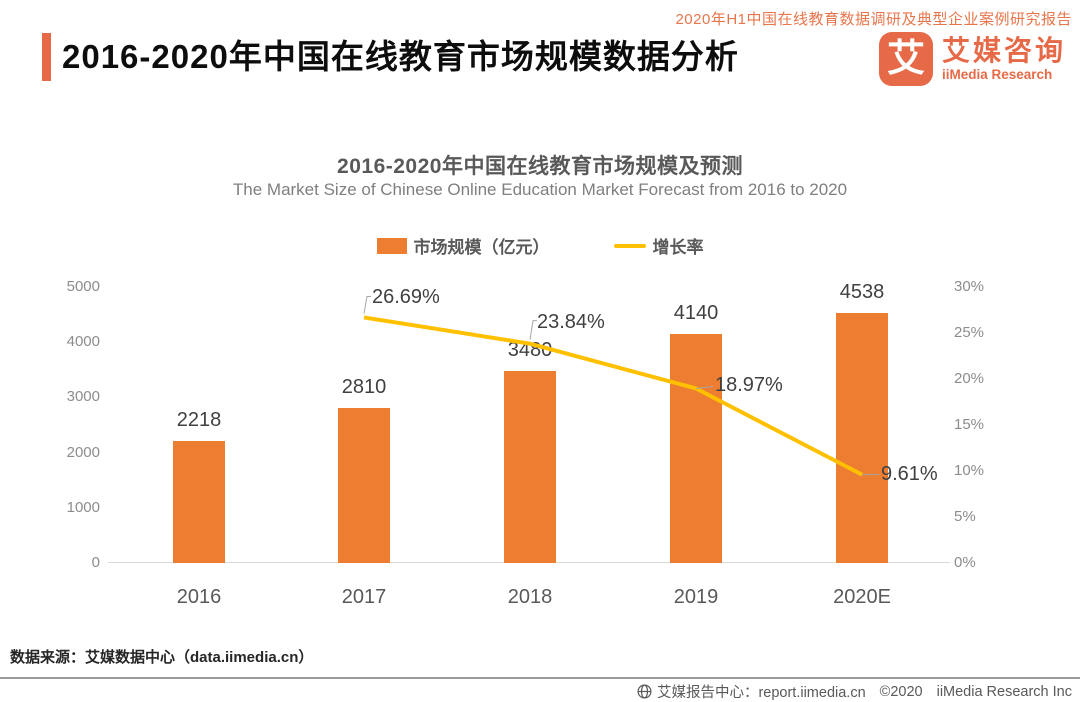 Image resolution: width=1080 pixels, height=702 pixels. Describe the element at coordinates (749, 385) in the screenshot. I see `growth-rate-label: 18.97%` at that location.